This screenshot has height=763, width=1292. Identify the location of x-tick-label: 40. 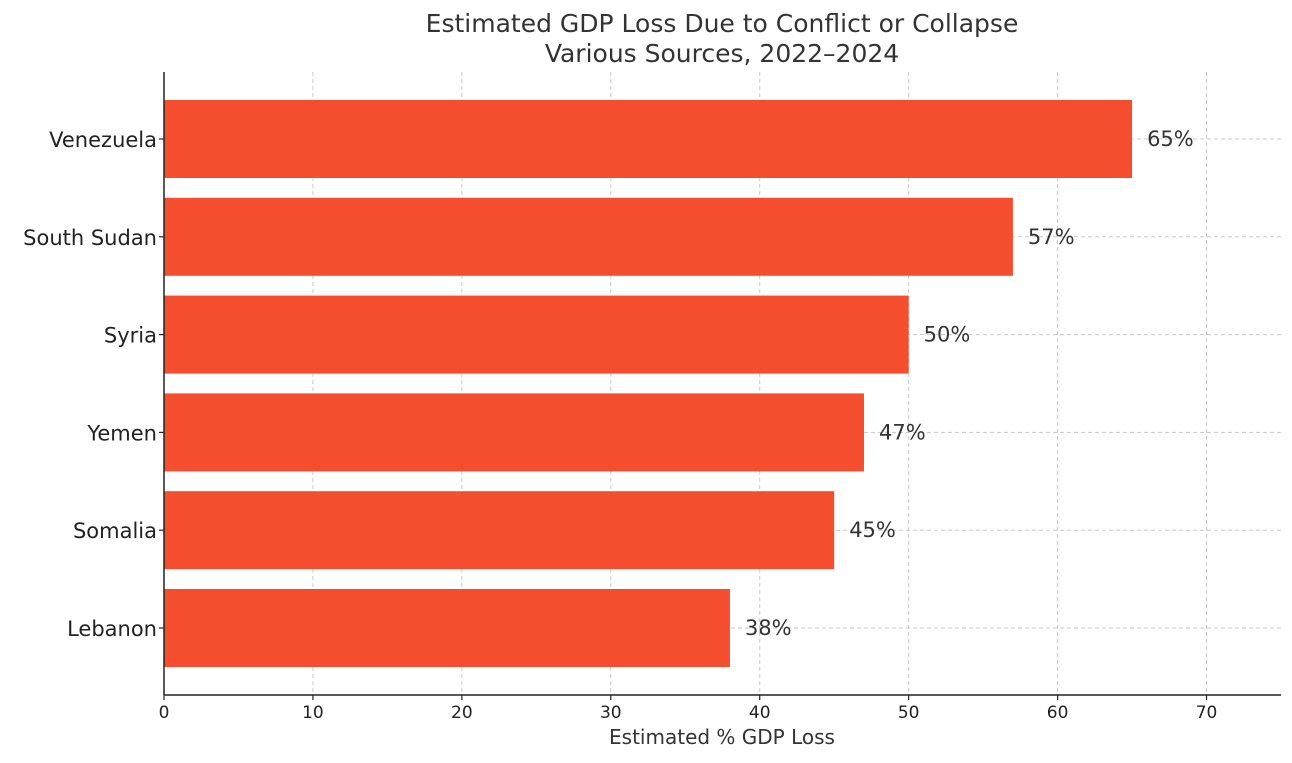
(760, 713).